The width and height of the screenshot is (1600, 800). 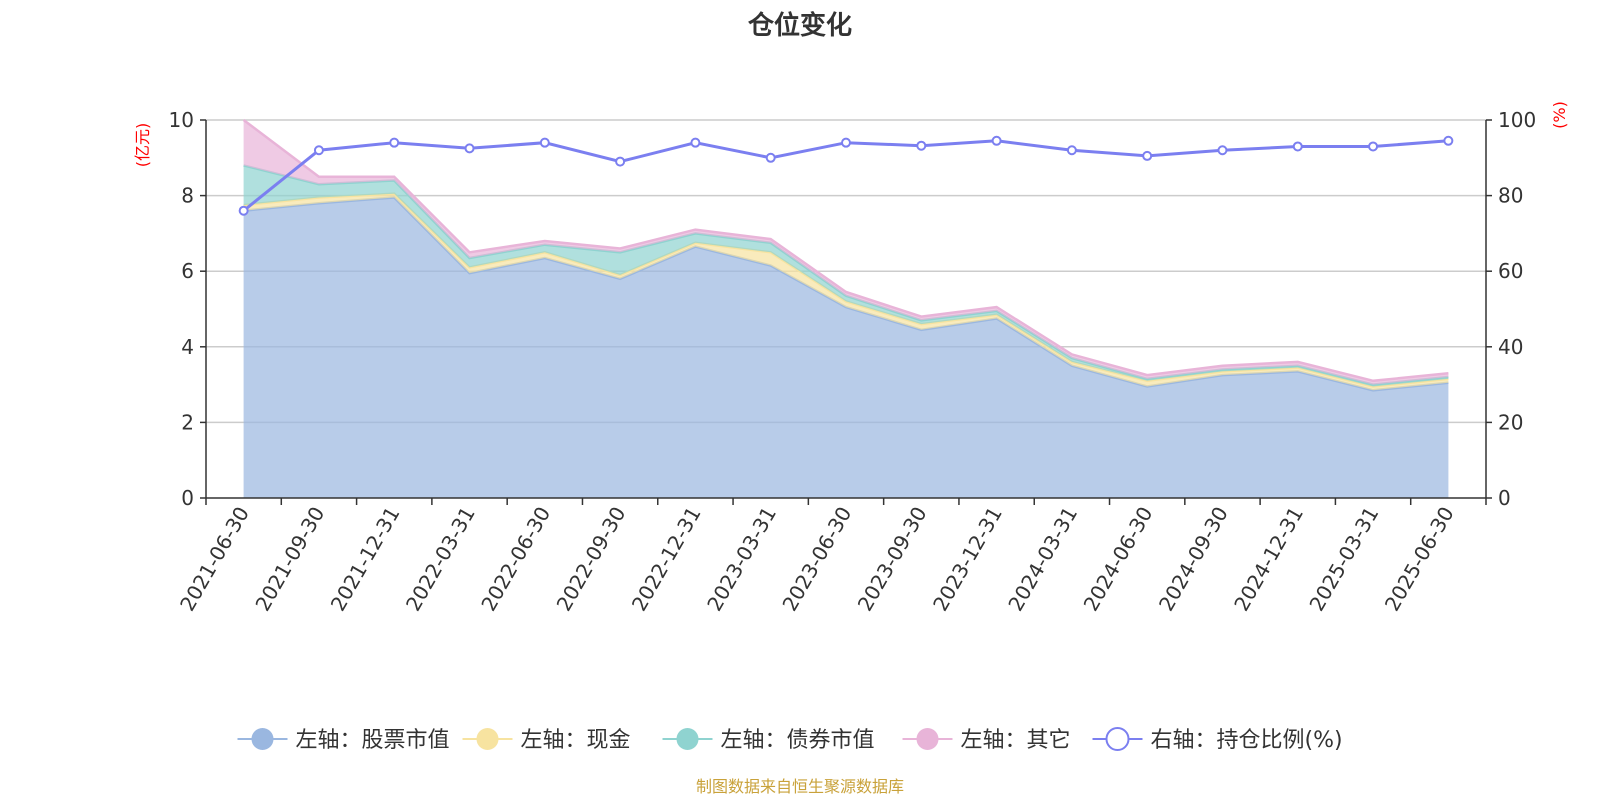 I want to click on right-axis-unit: (%), so click(x=1559, y=115).